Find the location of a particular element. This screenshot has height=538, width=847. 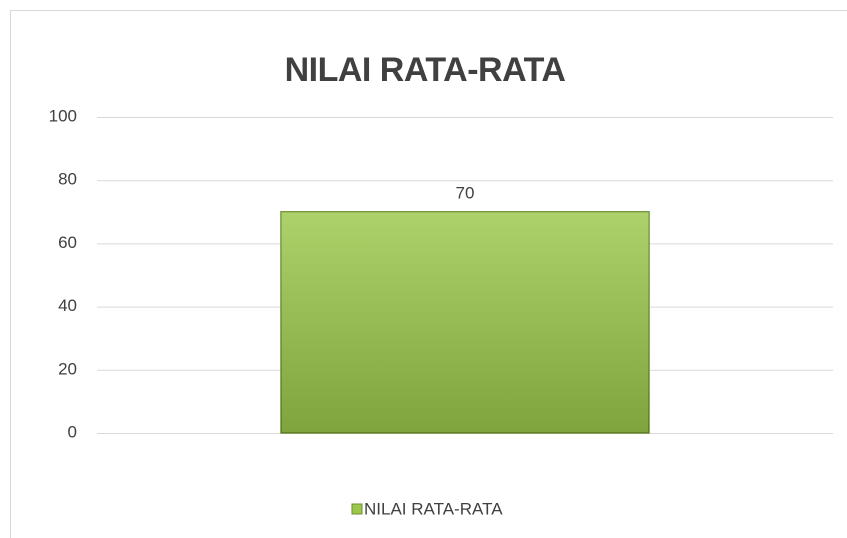

legend-swatch is located at coordinates (357, 509).